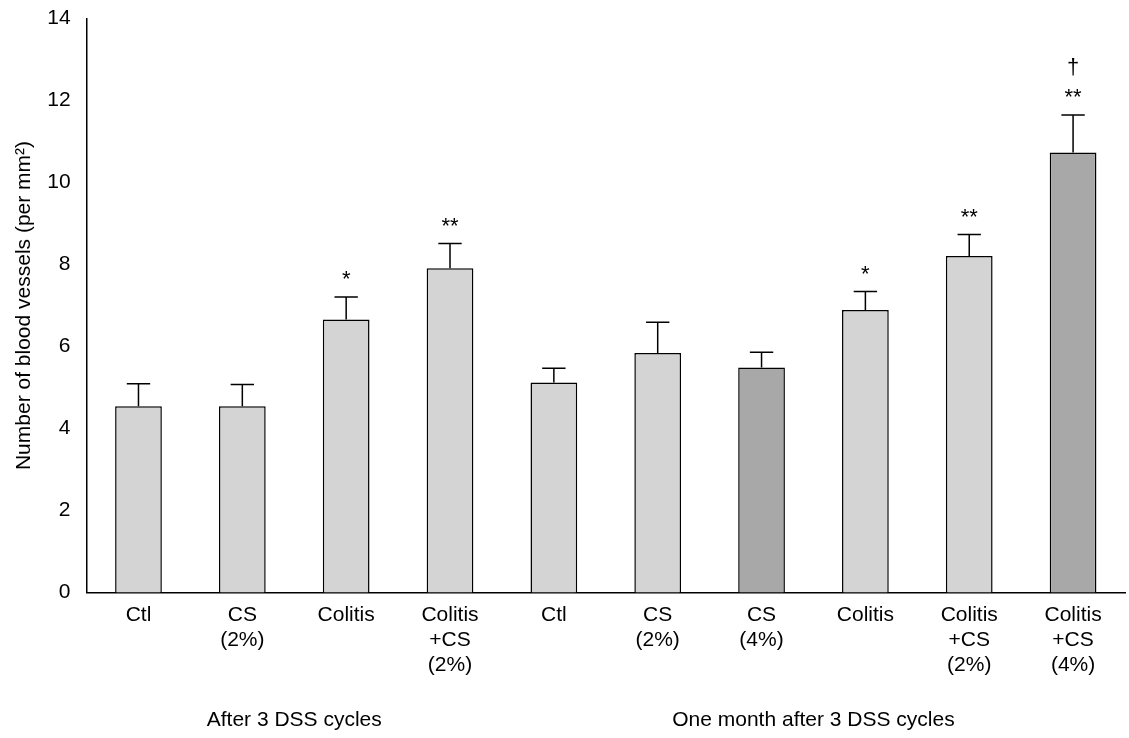 This screenshot has height=738, width=1129. I want to click on x-tick-label: Colitis +CS (4%), so click(1073, 638).